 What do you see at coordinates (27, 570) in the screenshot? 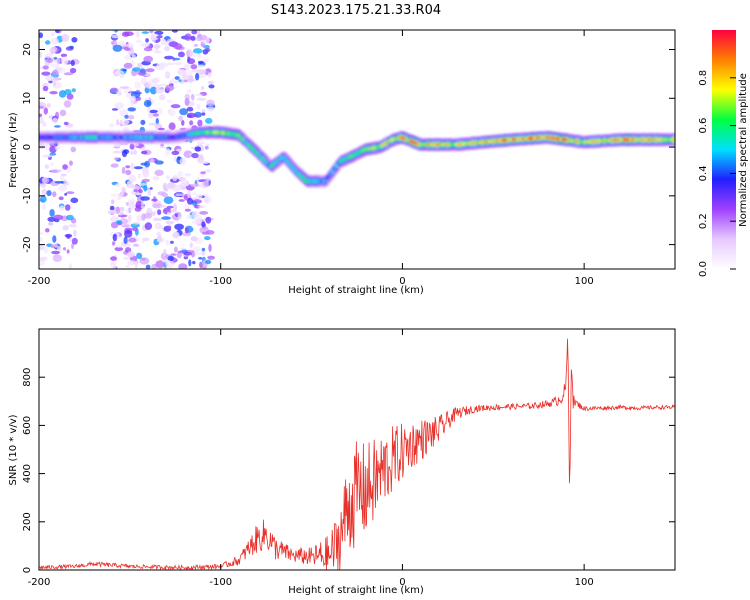
I see `y-tick-label: 0` at bounding box center [27, 570].